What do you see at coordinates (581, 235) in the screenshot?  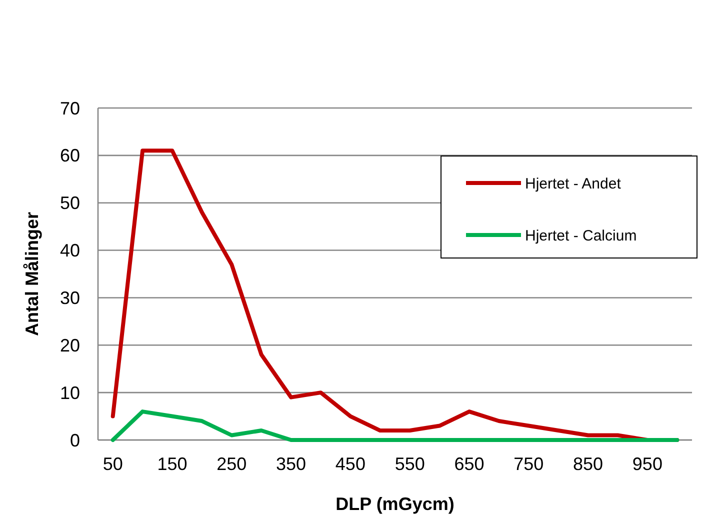 I see `legend-label: Hjertet - Calcium` at bounding box center [581, 235].